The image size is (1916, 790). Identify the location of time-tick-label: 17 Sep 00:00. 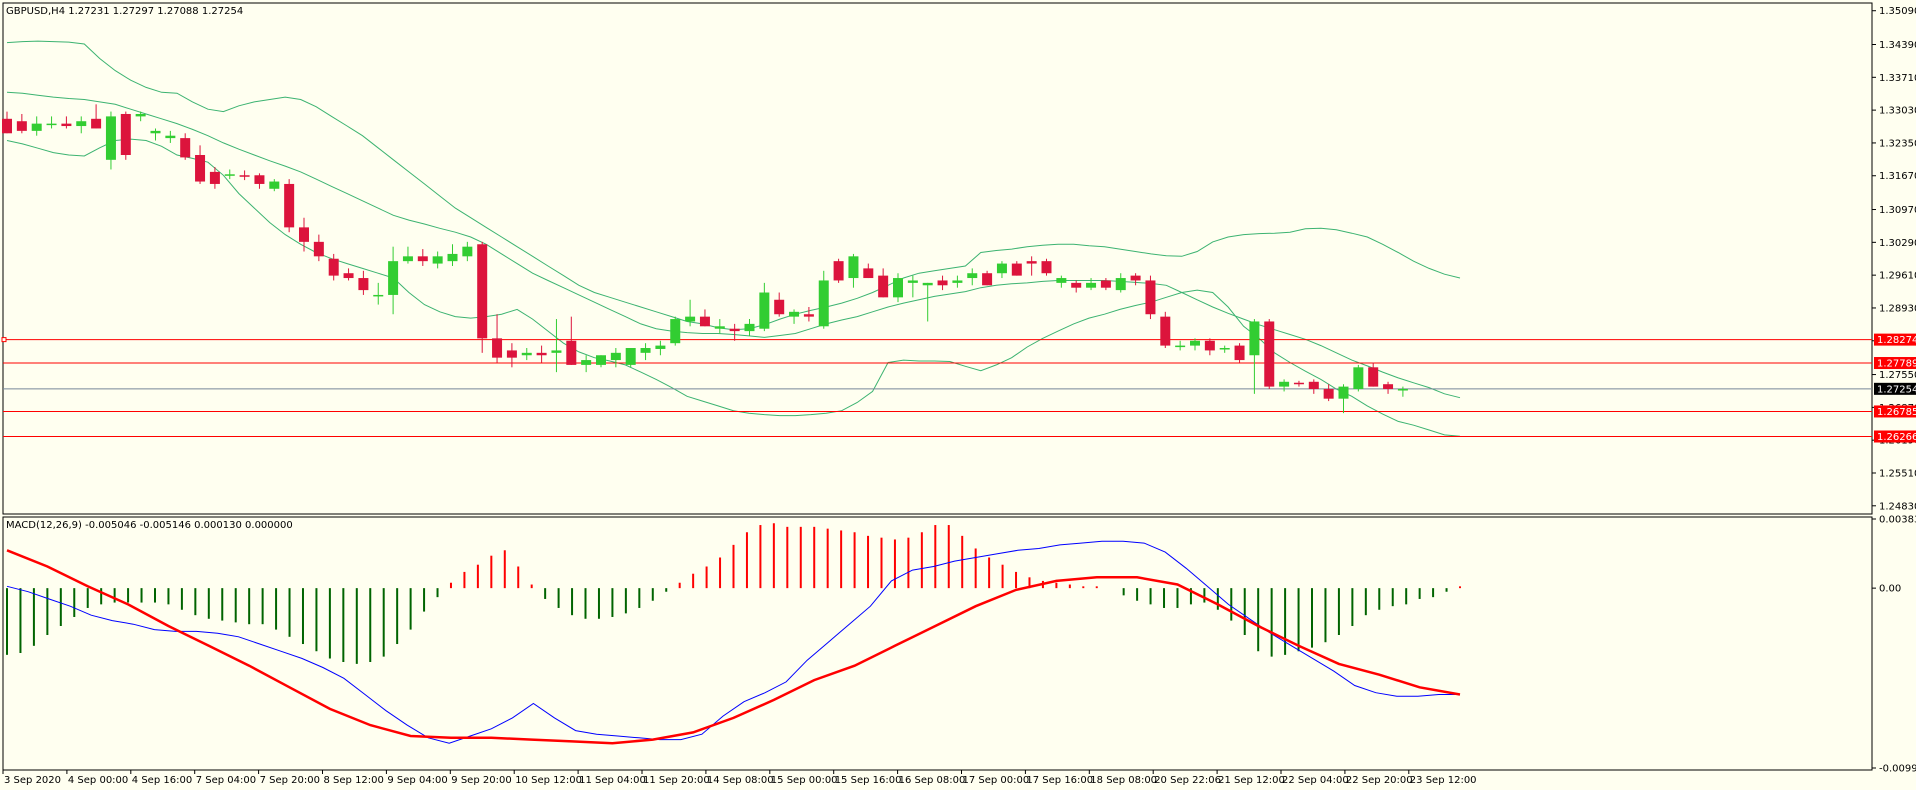
(996, 780).